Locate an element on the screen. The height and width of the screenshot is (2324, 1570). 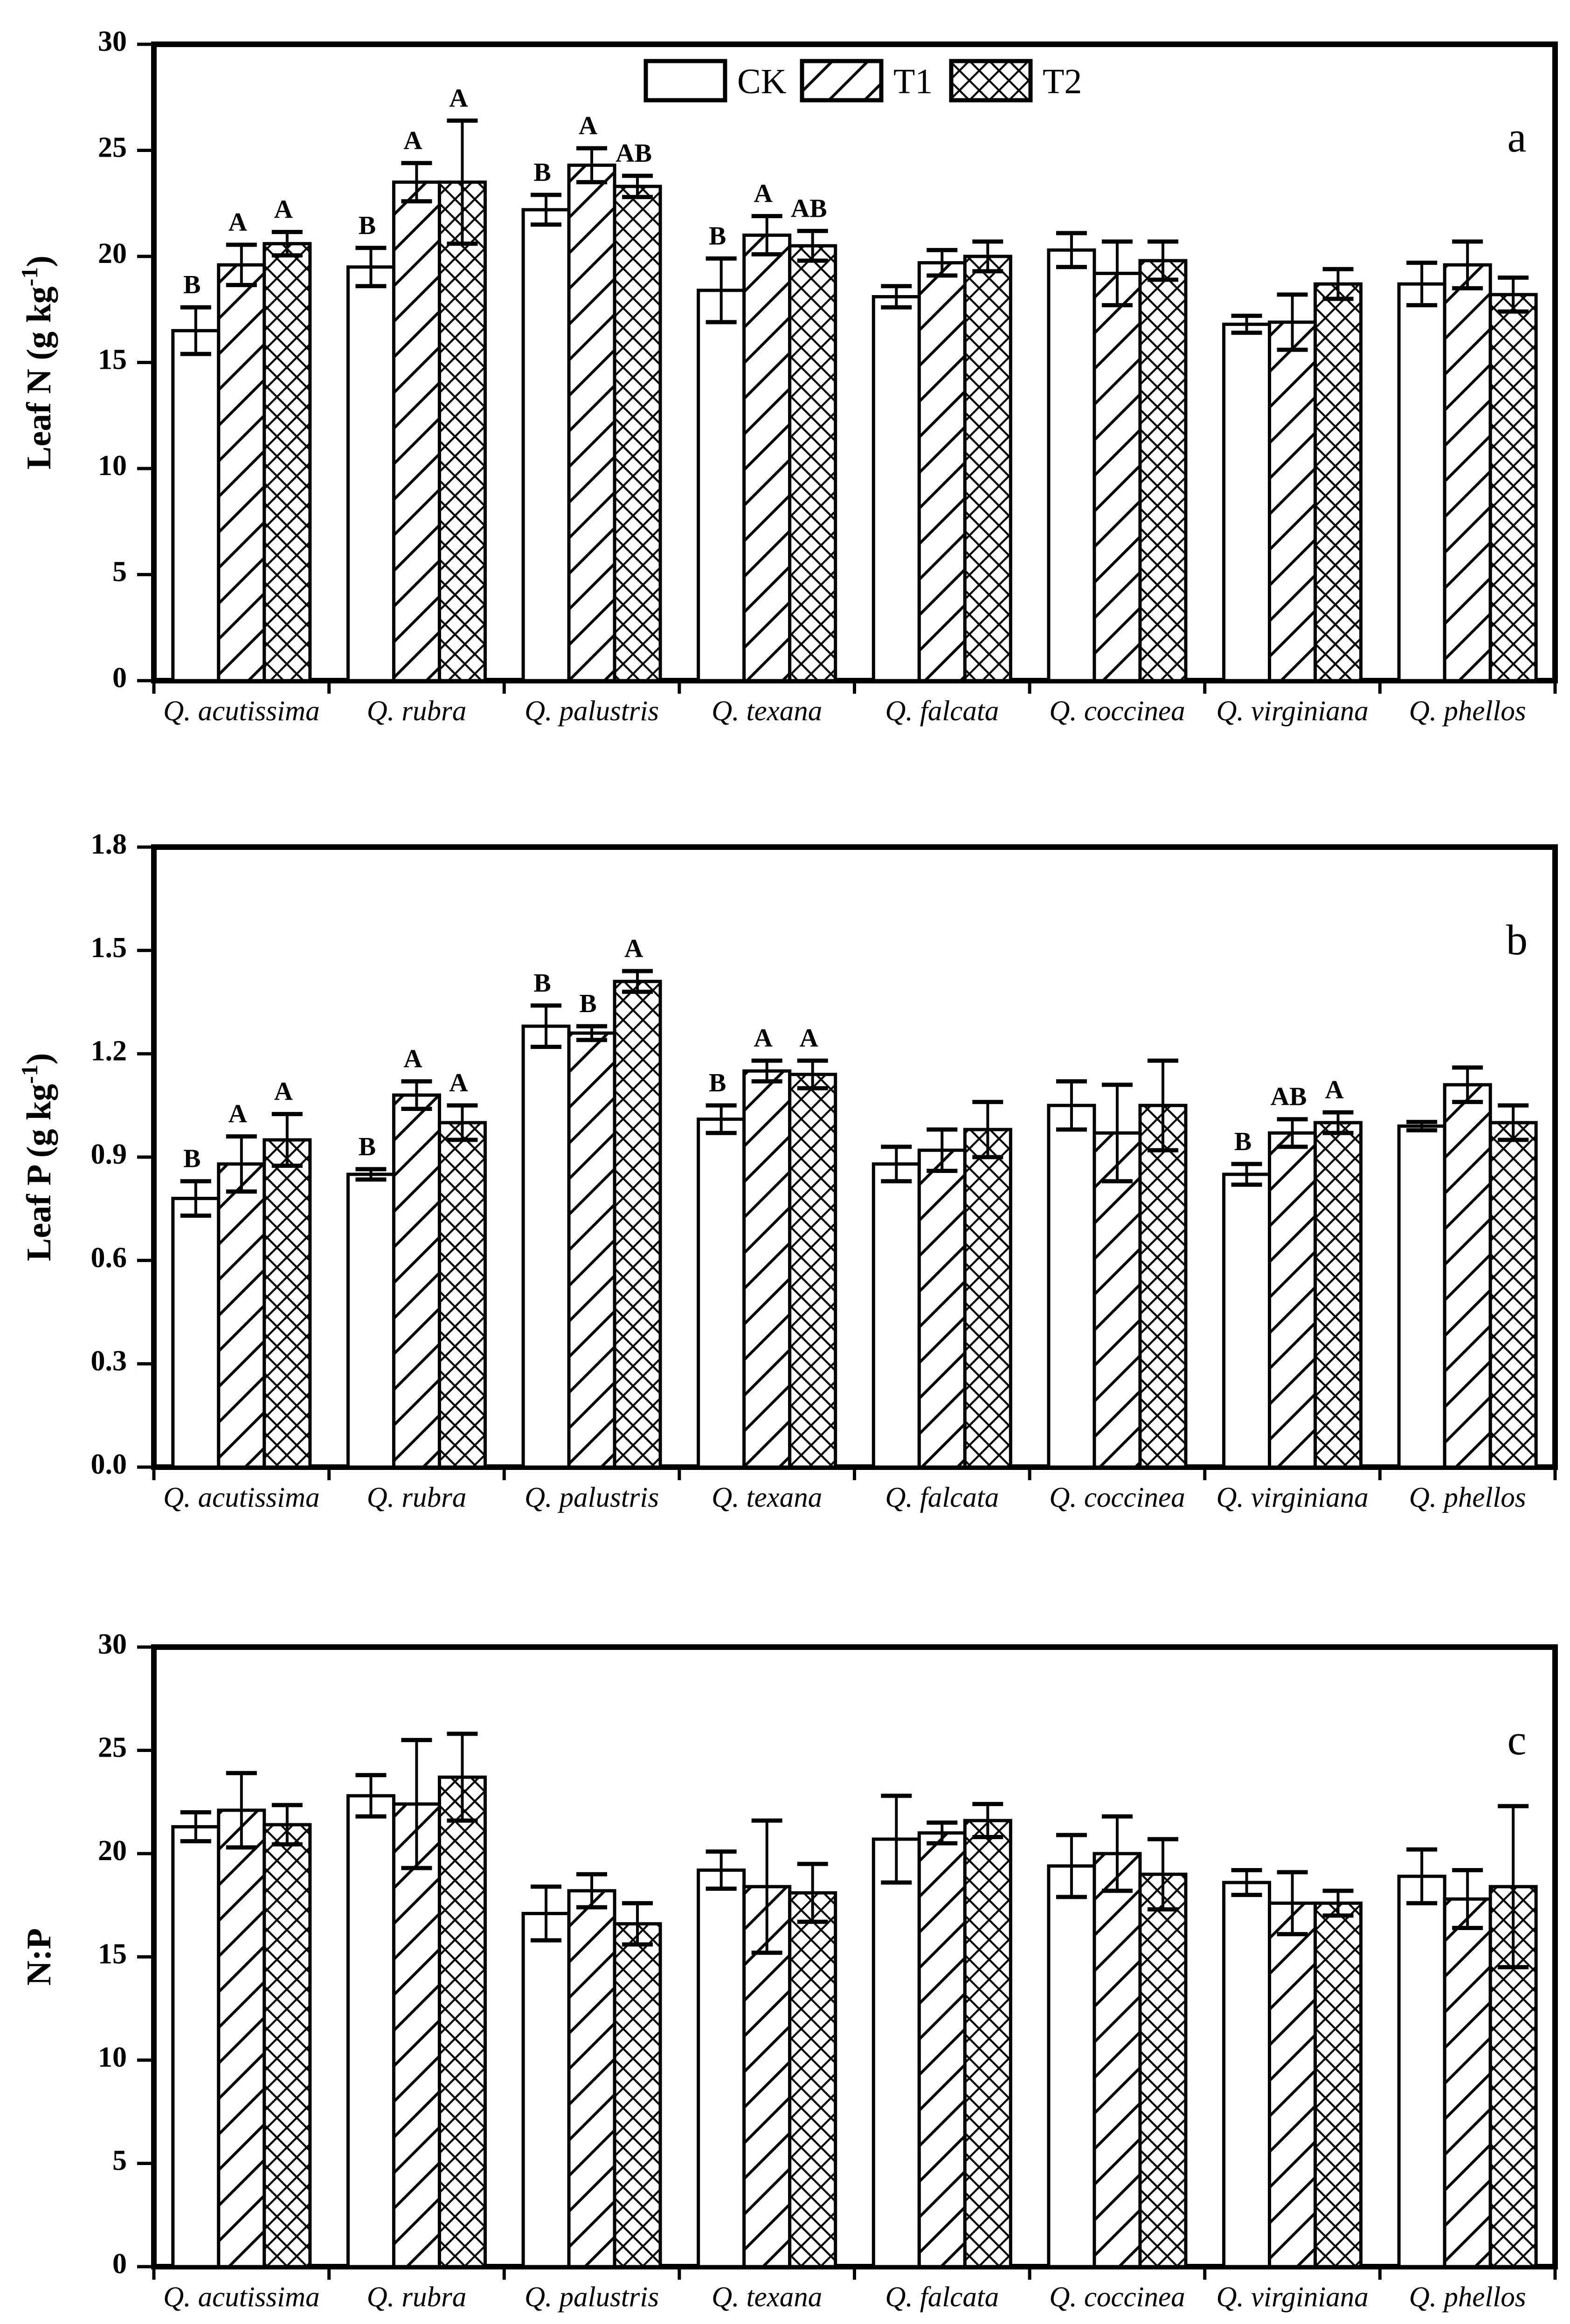
y-axis-title: Leaf N (g kg-1) is located at coordinates (37, 362).